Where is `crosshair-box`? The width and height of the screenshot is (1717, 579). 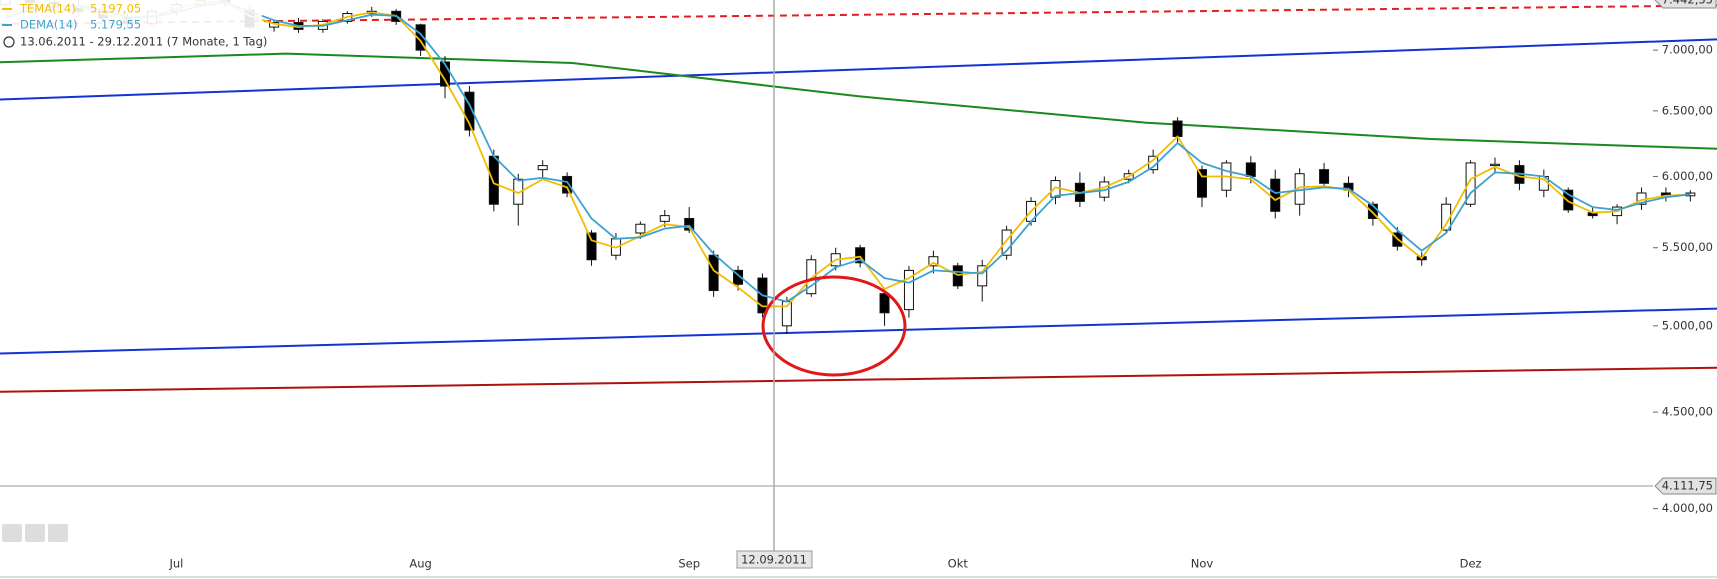
crosshair-box is located at coordinates (774, 559).